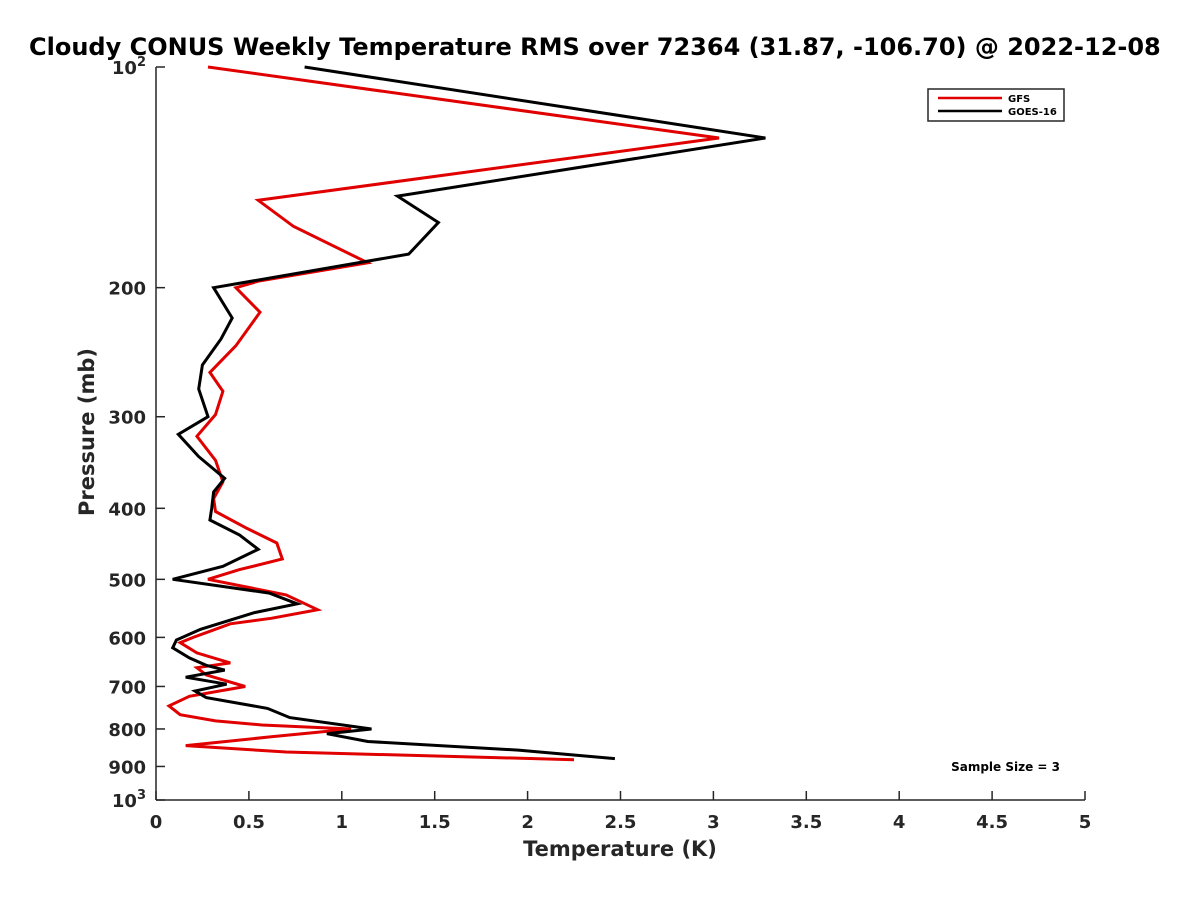 This screenshot has width=1200, height=900. What do you see at coordinates (127, 638) in the screenshot?
I see `y-tick-label: 600` at bounding box center [127, 638].